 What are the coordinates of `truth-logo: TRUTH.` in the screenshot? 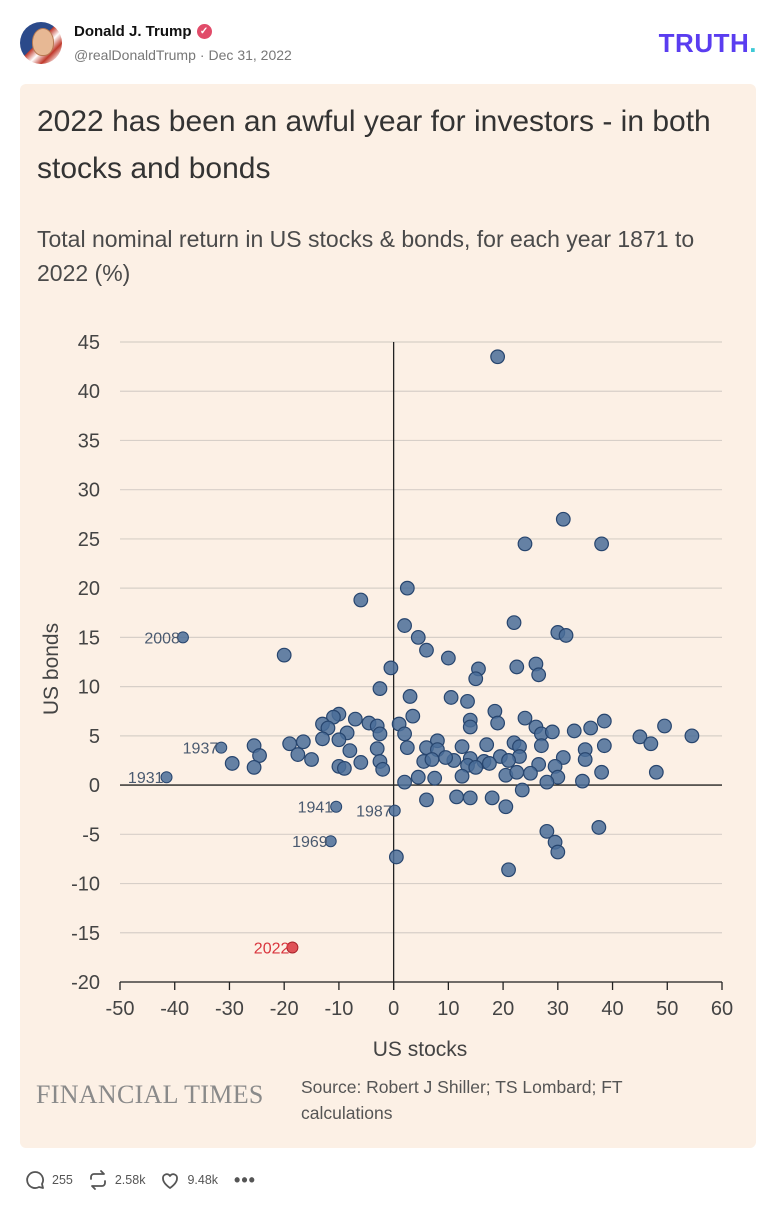 It's located at (707, 43).